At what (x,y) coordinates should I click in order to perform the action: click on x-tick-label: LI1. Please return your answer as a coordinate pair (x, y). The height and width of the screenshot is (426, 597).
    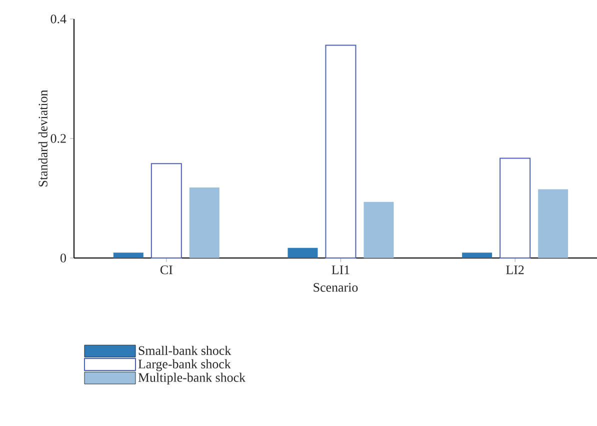
    Looking at the image, I should click on (341, 270).